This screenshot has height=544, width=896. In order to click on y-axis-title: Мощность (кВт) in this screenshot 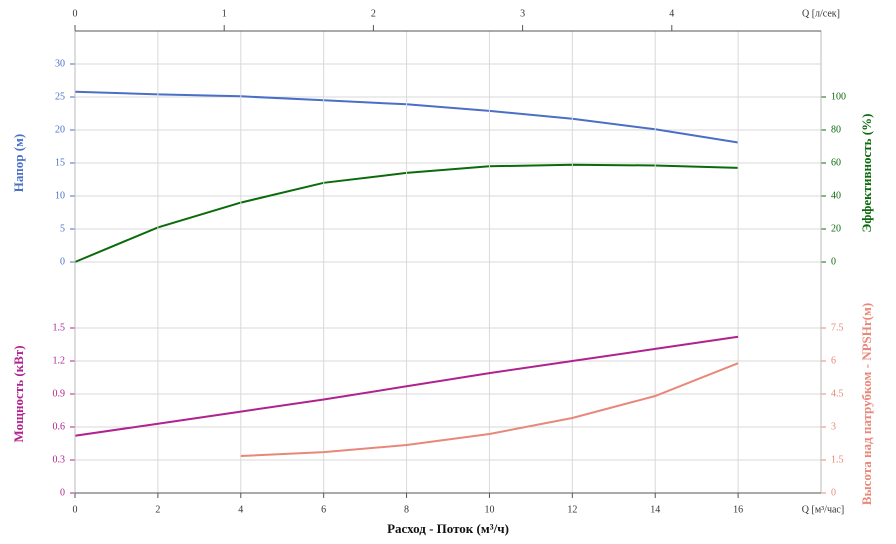, I will do `click(18, 393)`.